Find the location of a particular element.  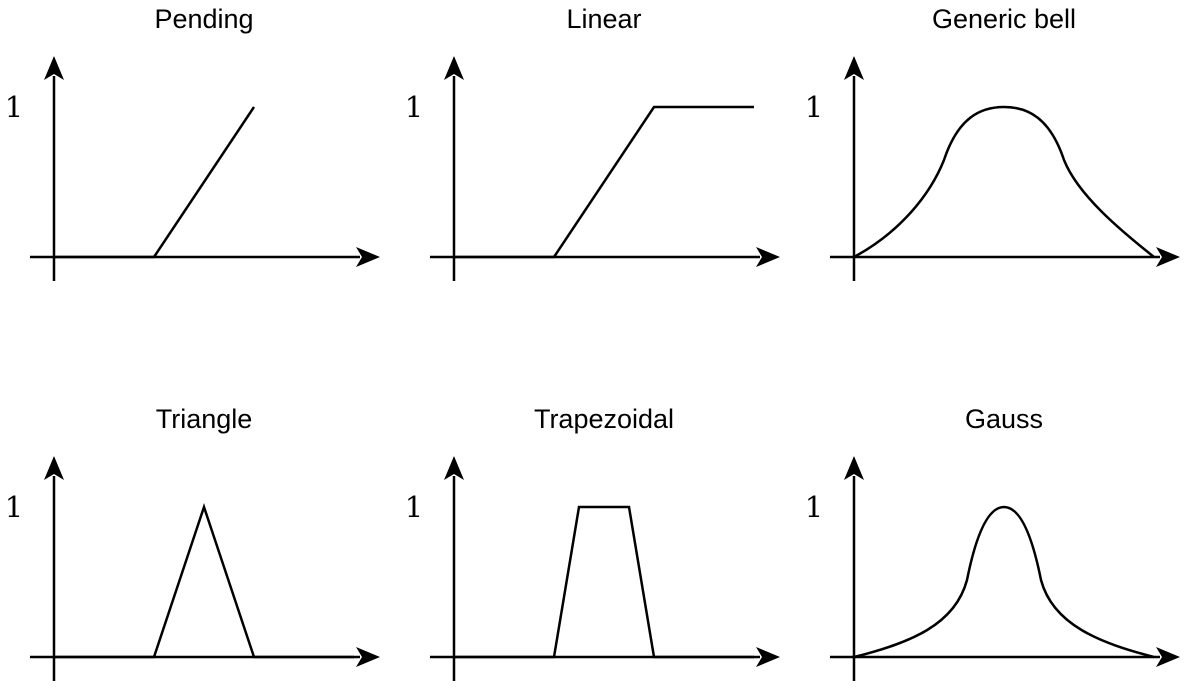

panel-title: Trapezoidal is located at coordinates (604, 419).